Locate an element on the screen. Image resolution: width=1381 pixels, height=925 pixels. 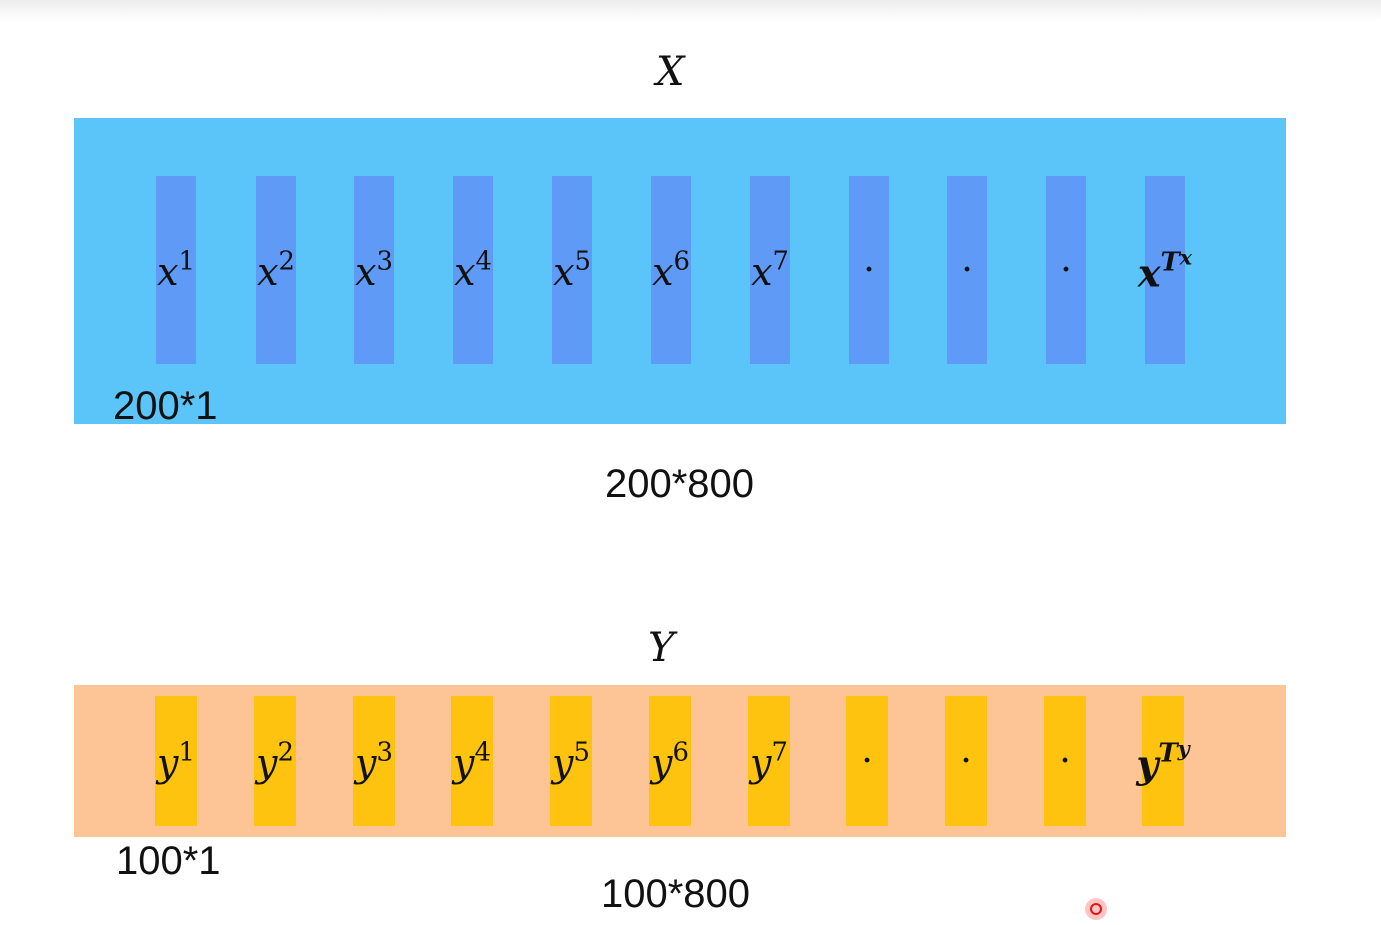
x-column-label: xTx is located at coordinates (1165, 270).